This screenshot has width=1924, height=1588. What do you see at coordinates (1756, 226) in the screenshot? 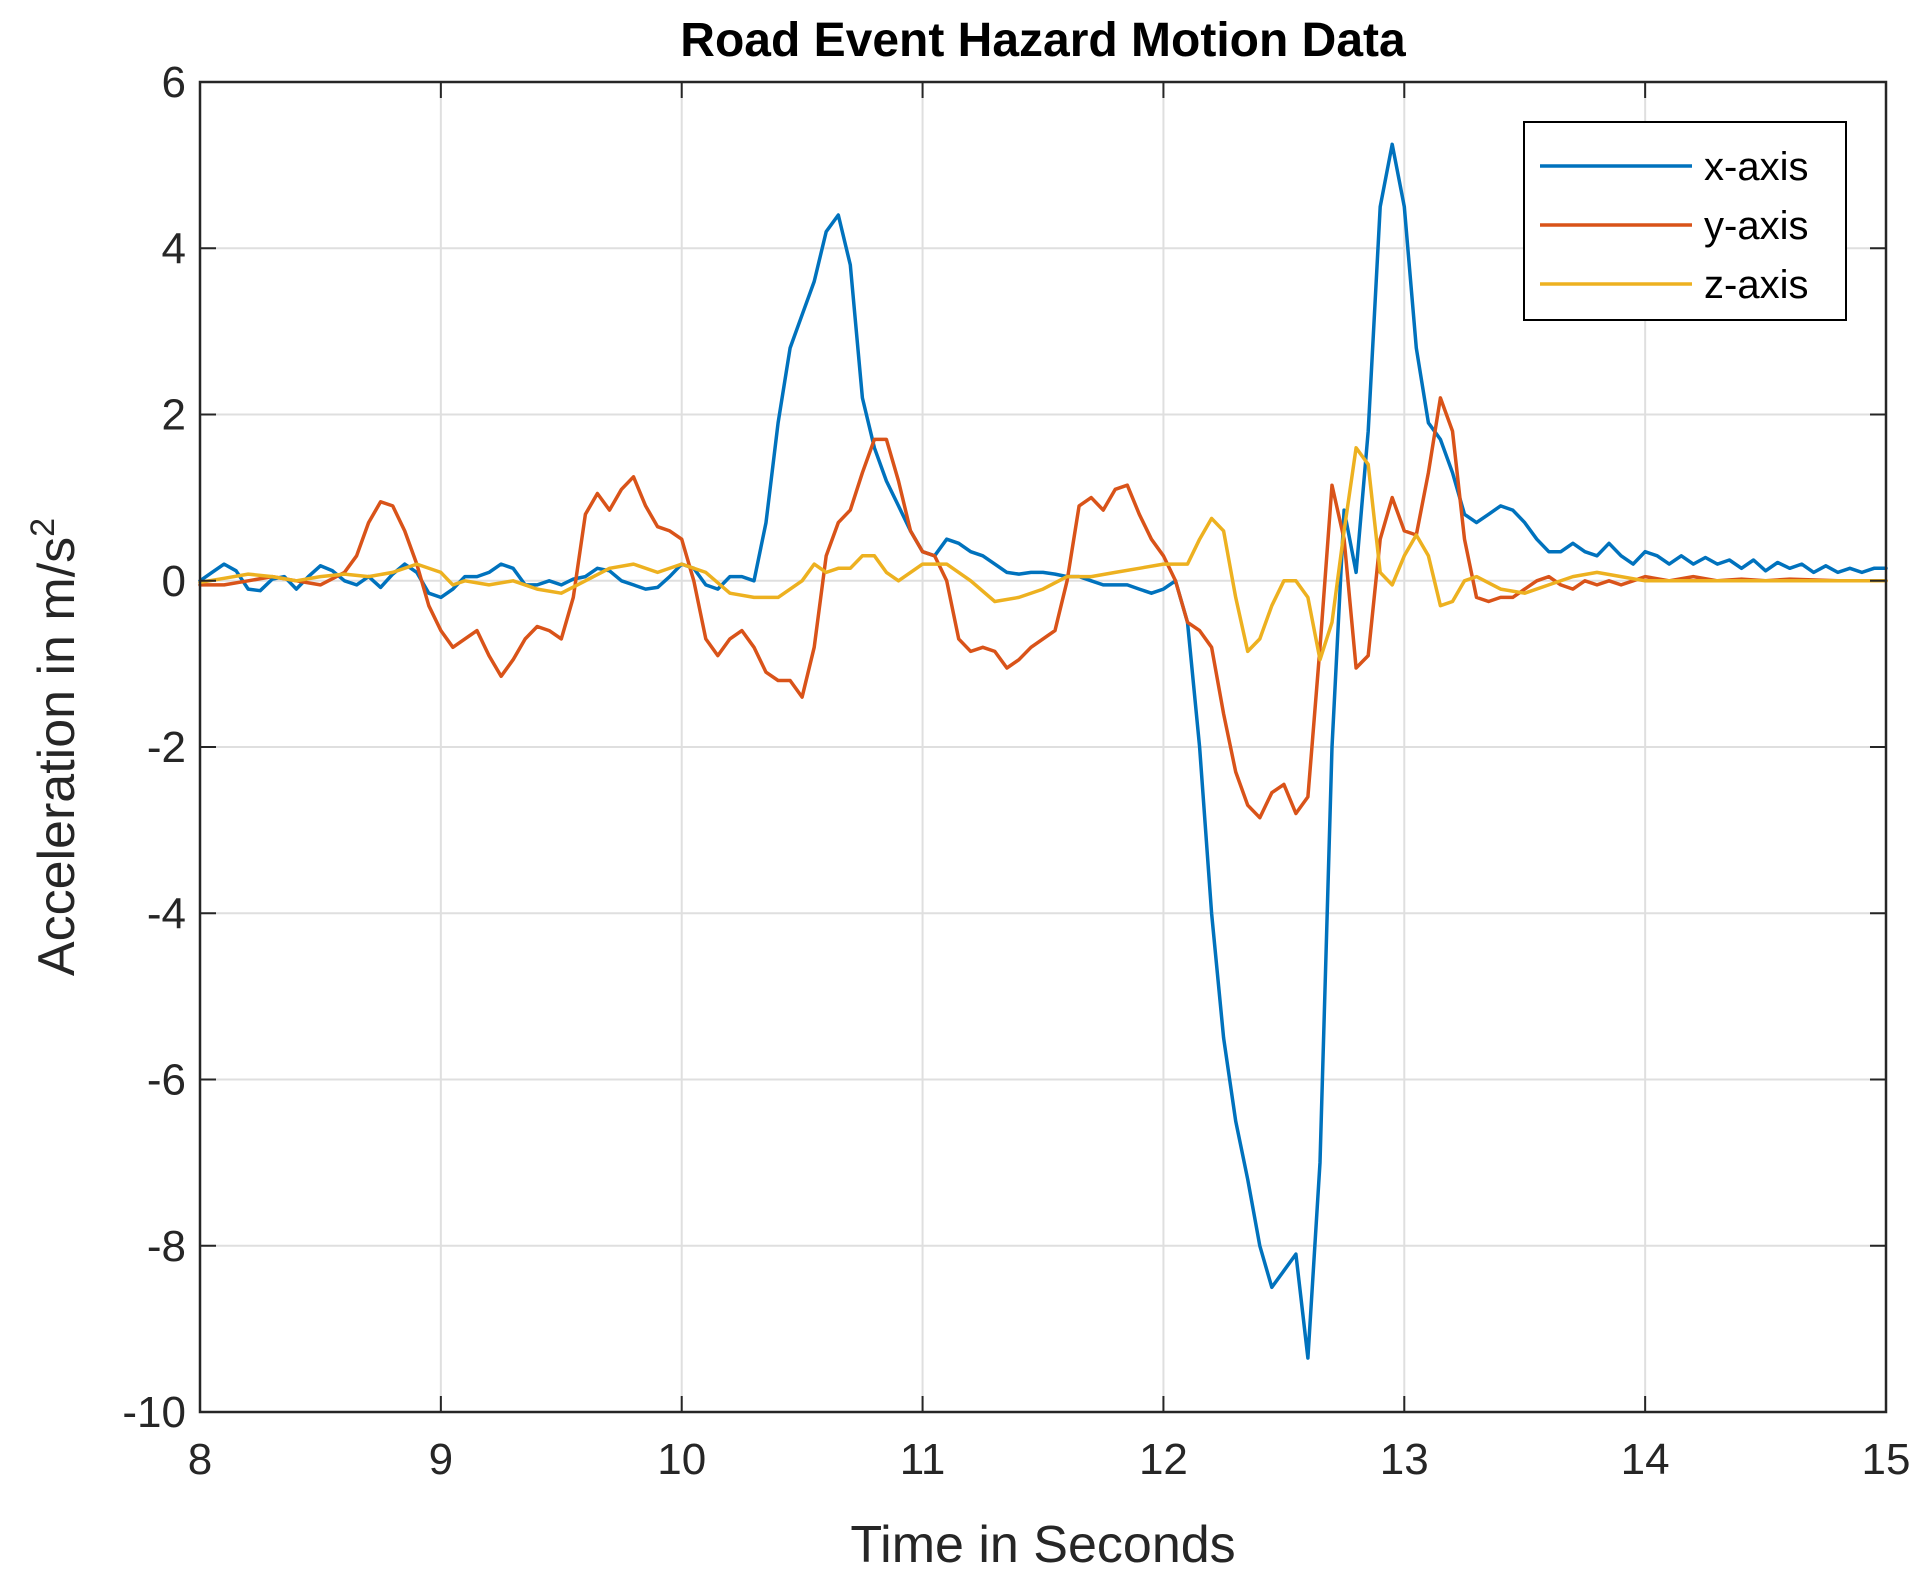
I see `legend-label-y-axis: y-axis` at bounding box center [1756, 226].